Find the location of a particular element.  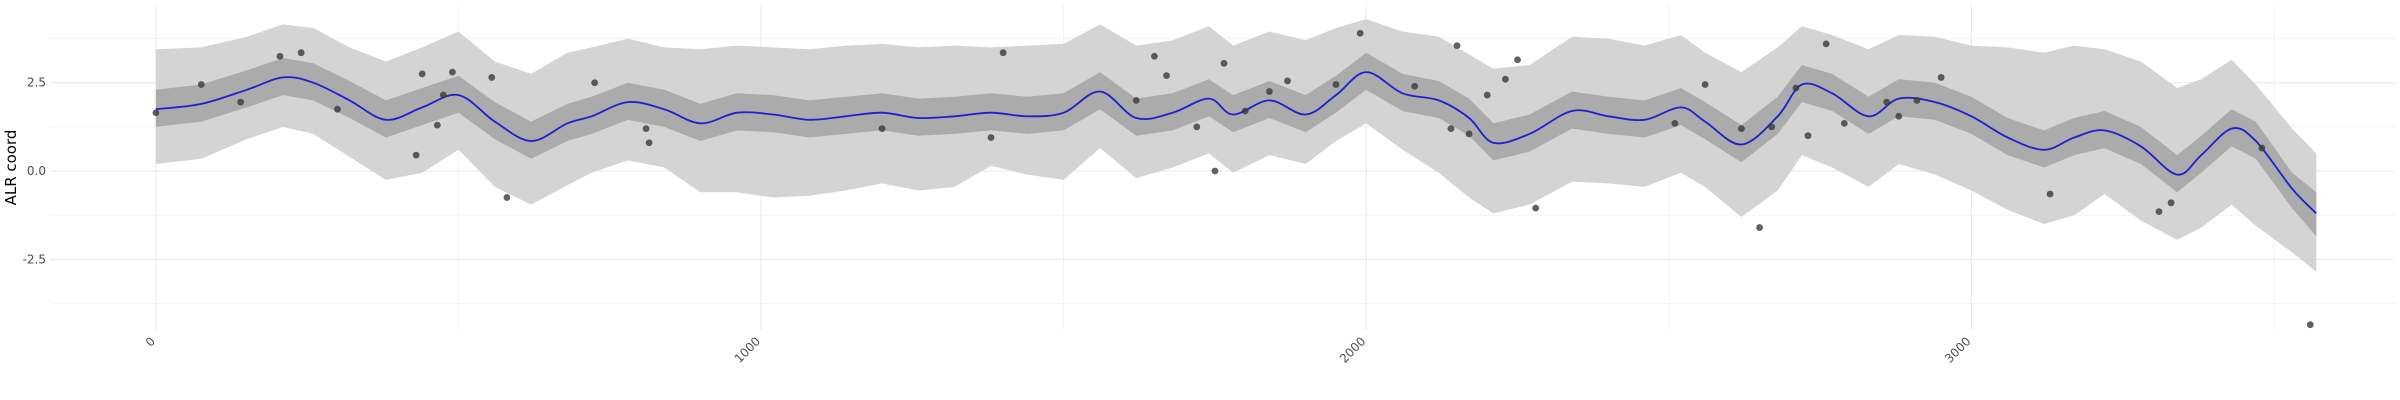

y-tick-label: 0.0 is located at coordinates (36, 171).